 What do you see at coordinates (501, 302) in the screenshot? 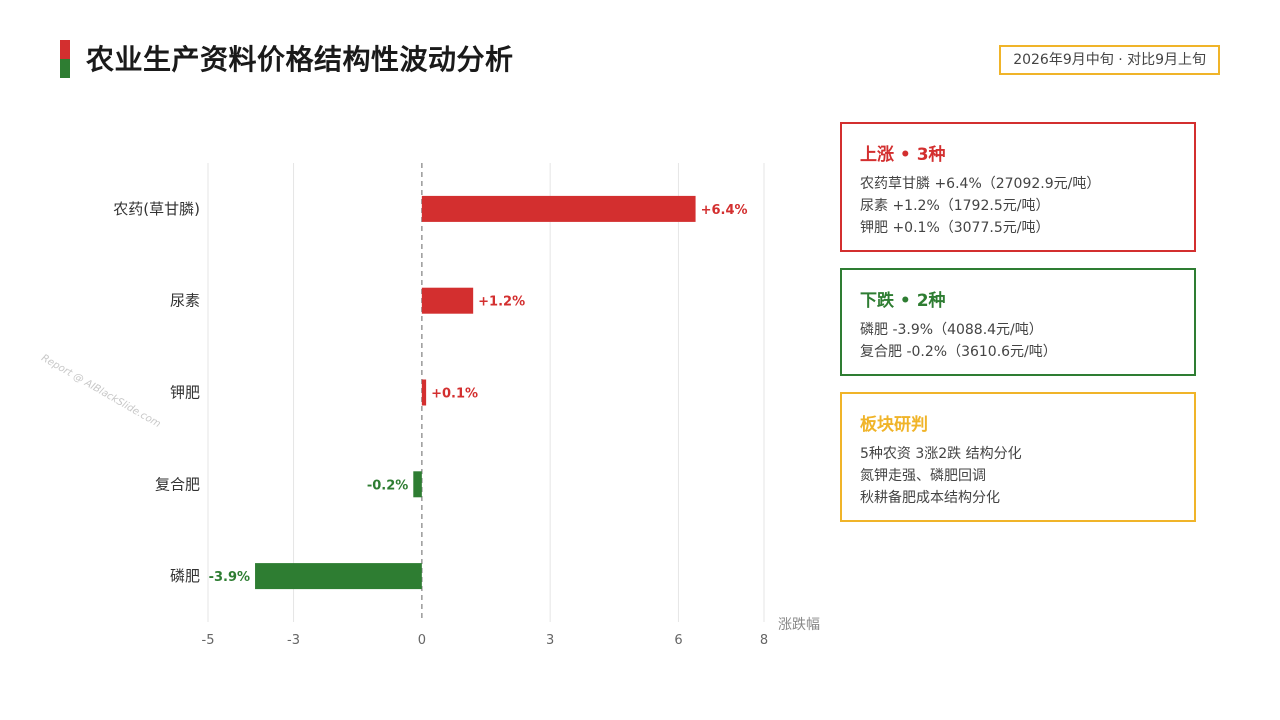
I see `data-label: +1.2%` at bounding box center [501, 302].